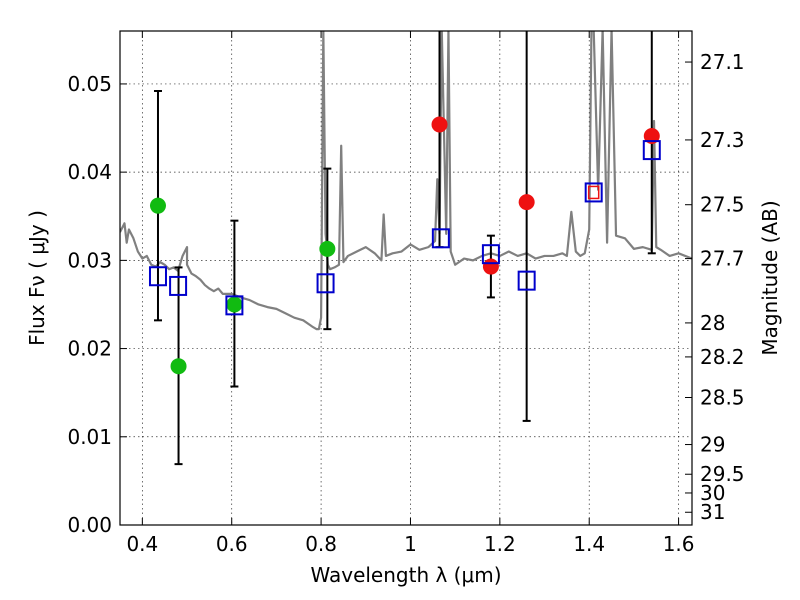  What do you see at coordinates (89, 84) in the screenshot?
I see `y-tick-label: 0.05` at bounding box center [89, 84].